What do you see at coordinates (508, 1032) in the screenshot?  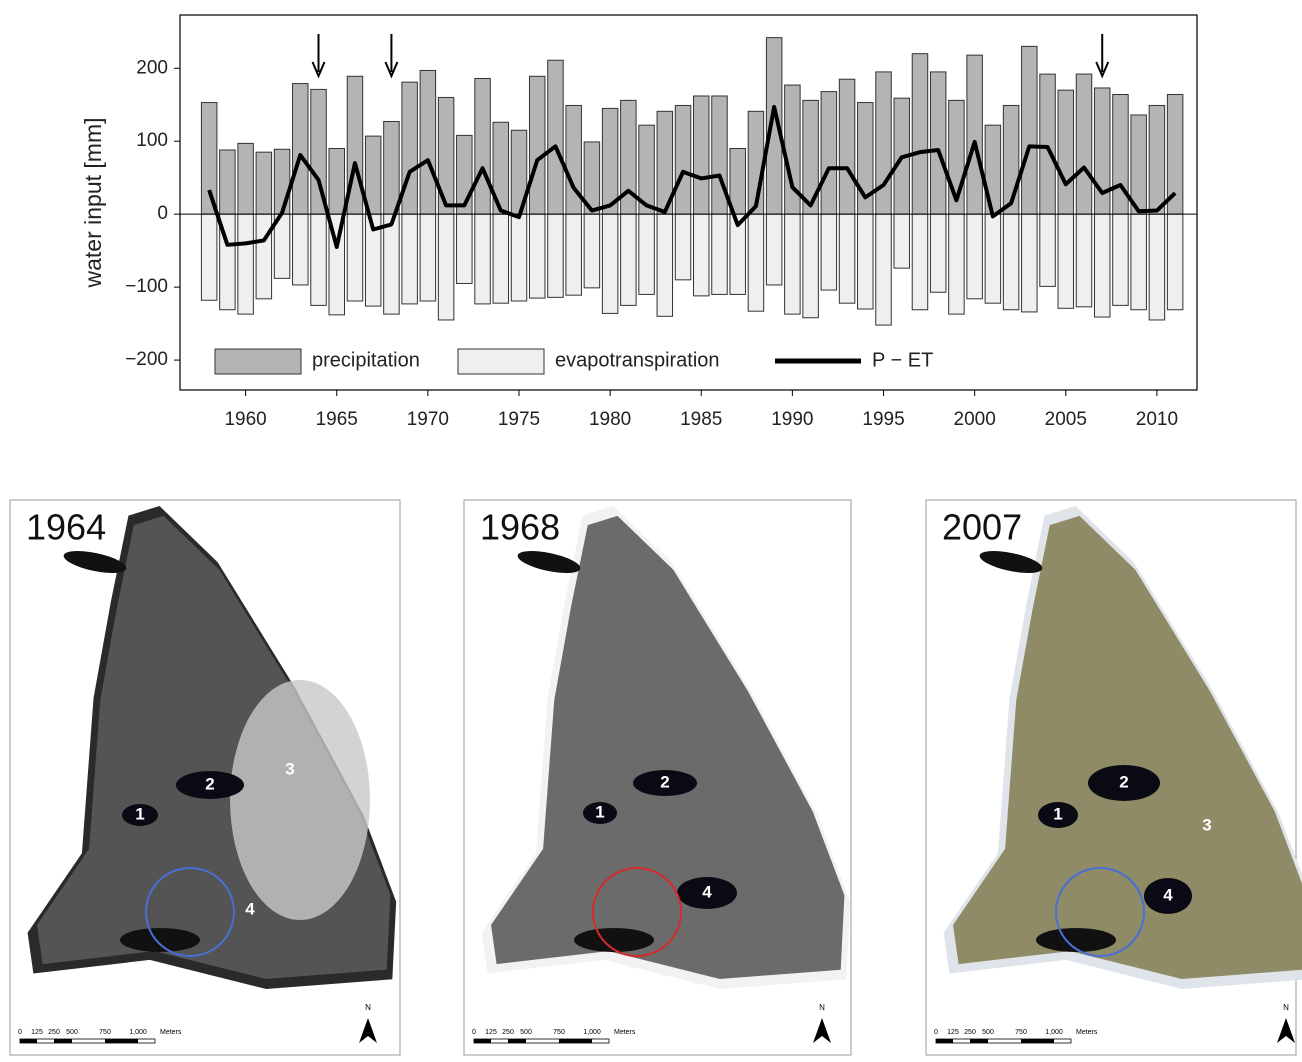 I see `scale-label: 250` at bounding box center [508, 1032].